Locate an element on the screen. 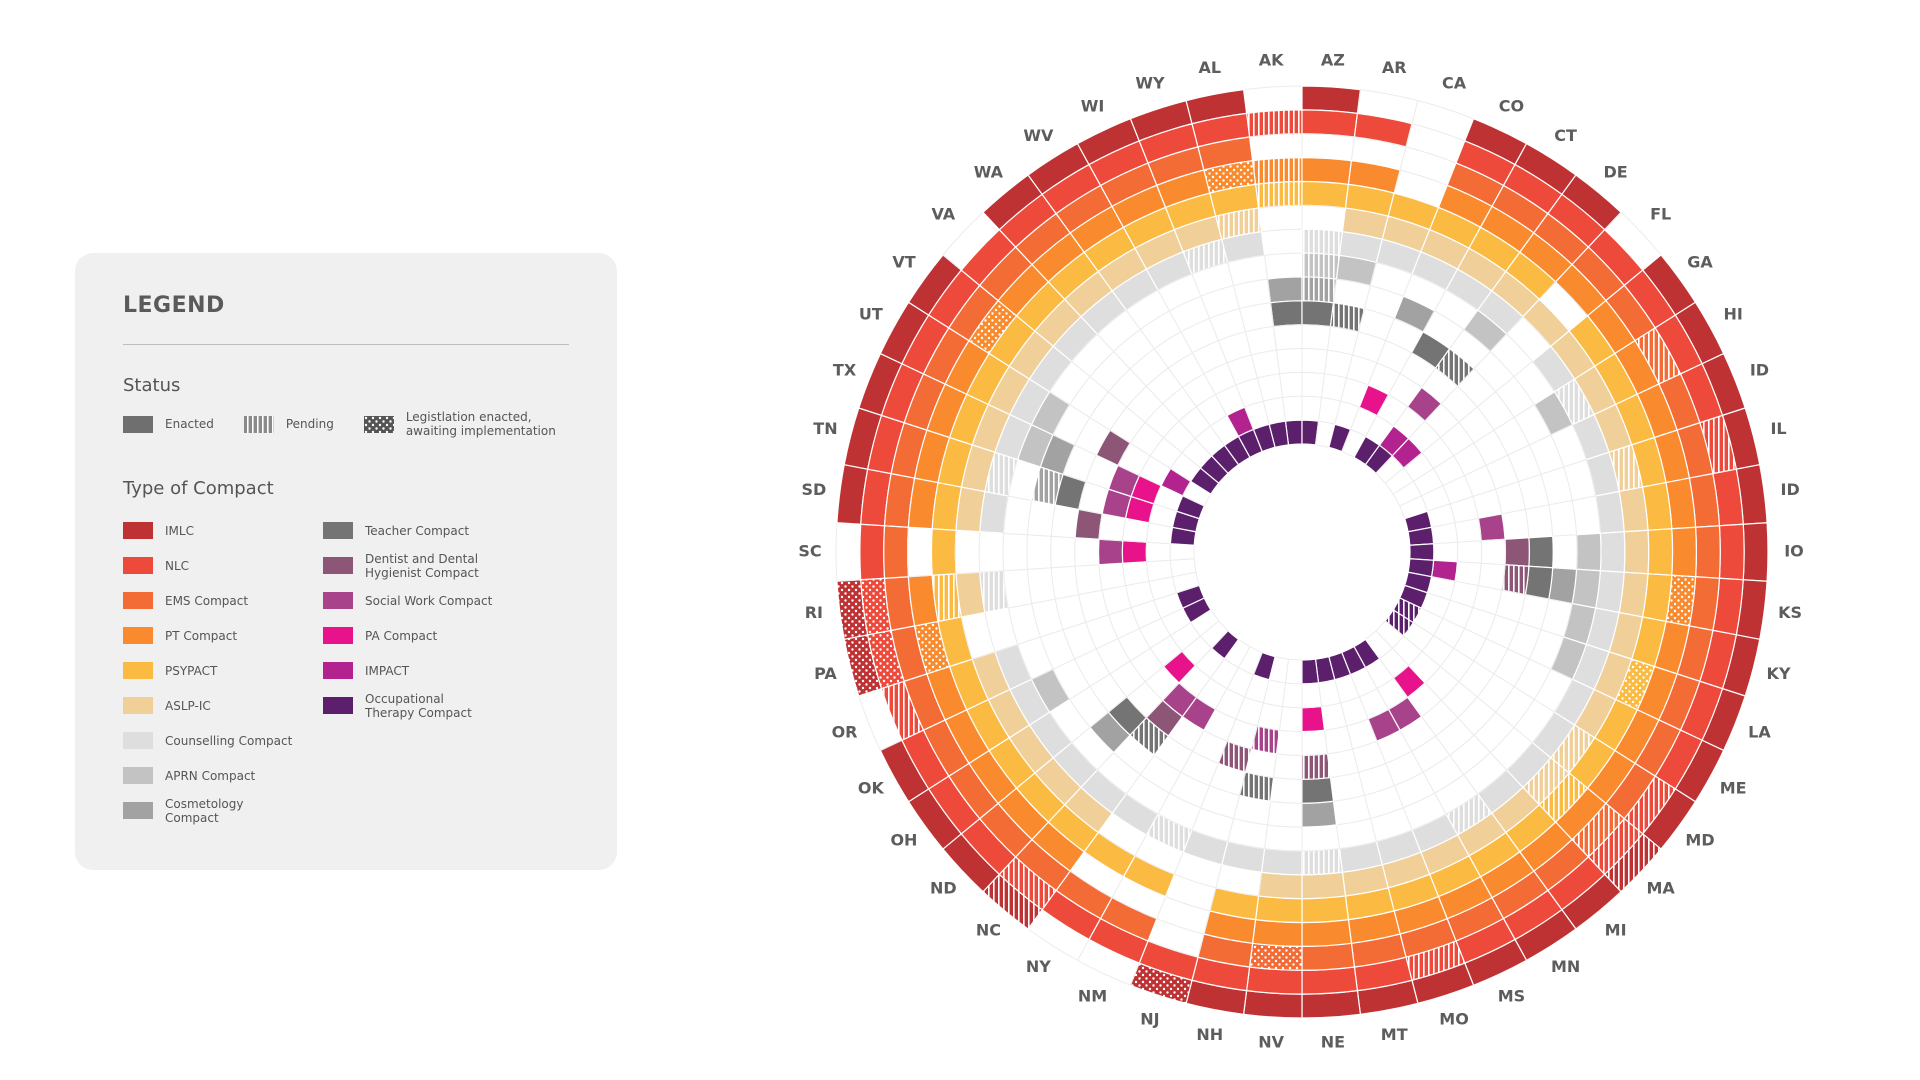 Image resolution: width=1920 pixels, height=1080 pixels. legend-item: Social Work Compact is located at coordinates (423, 600).